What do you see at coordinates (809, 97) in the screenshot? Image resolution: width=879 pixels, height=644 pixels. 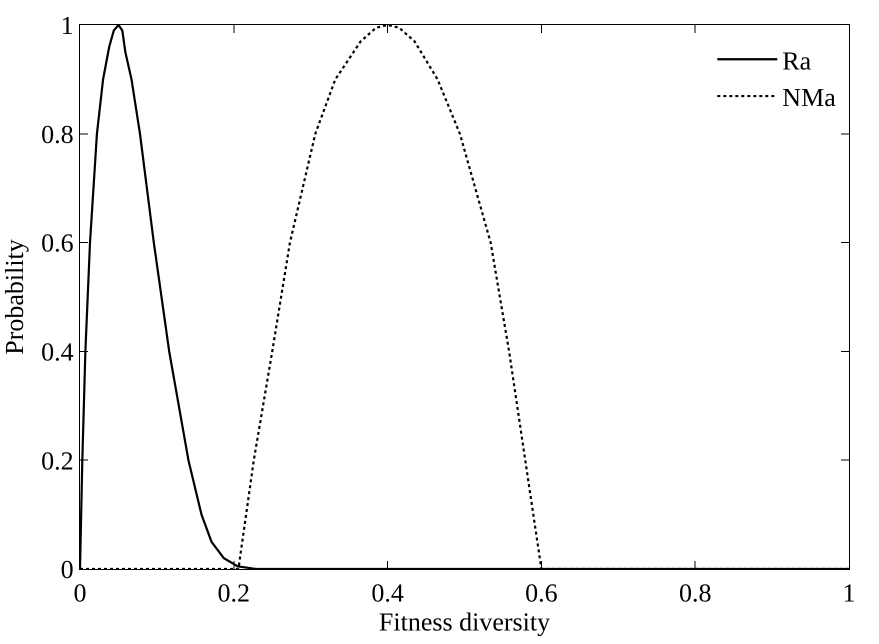 I see `legend-label: NMa` at bounding box center [809, 97].